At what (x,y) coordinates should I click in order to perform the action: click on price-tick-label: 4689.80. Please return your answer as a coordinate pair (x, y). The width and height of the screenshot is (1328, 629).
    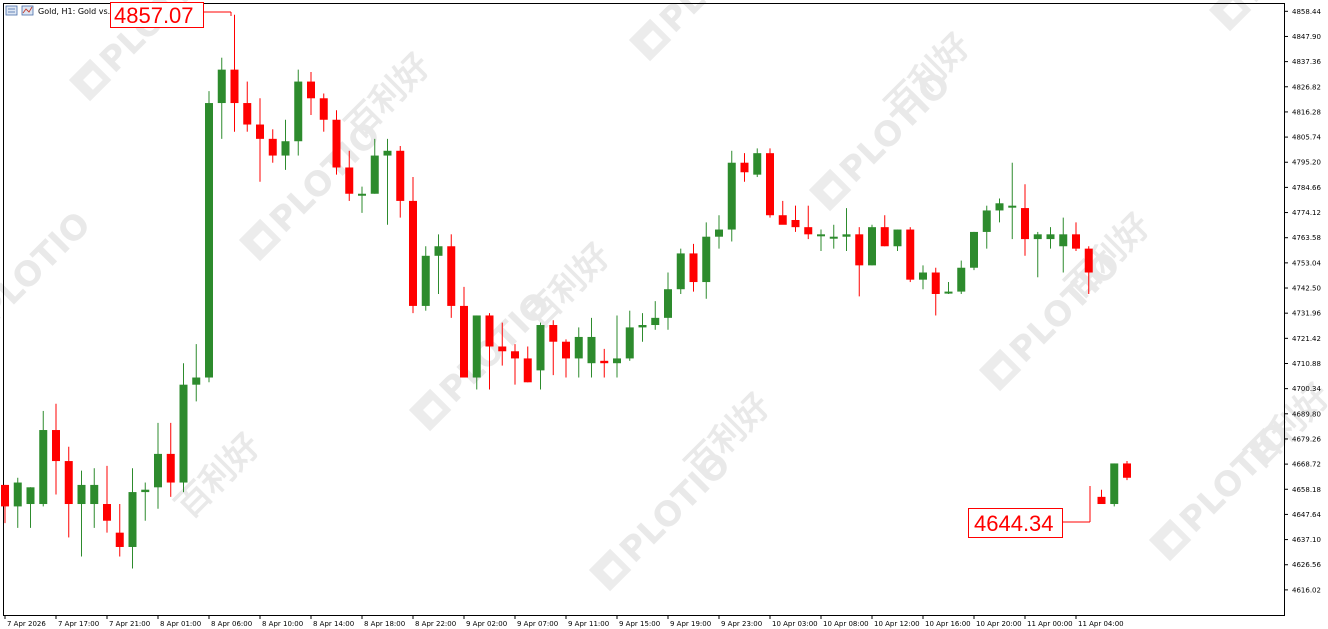
    Looking at the image, I should click on (1306, 414).